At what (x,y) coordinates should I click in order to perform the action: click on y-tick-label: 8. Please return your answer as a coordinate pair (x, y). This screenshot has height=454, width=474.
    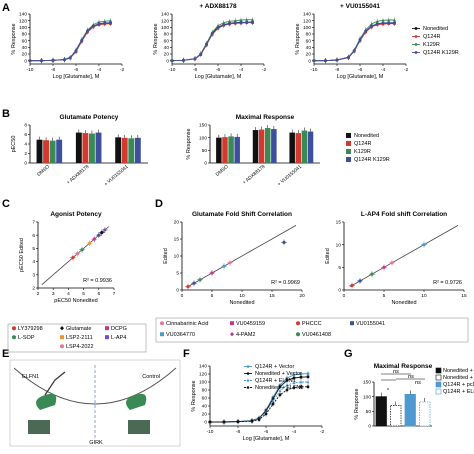
    Looking at the image, I should click on (25, 126).